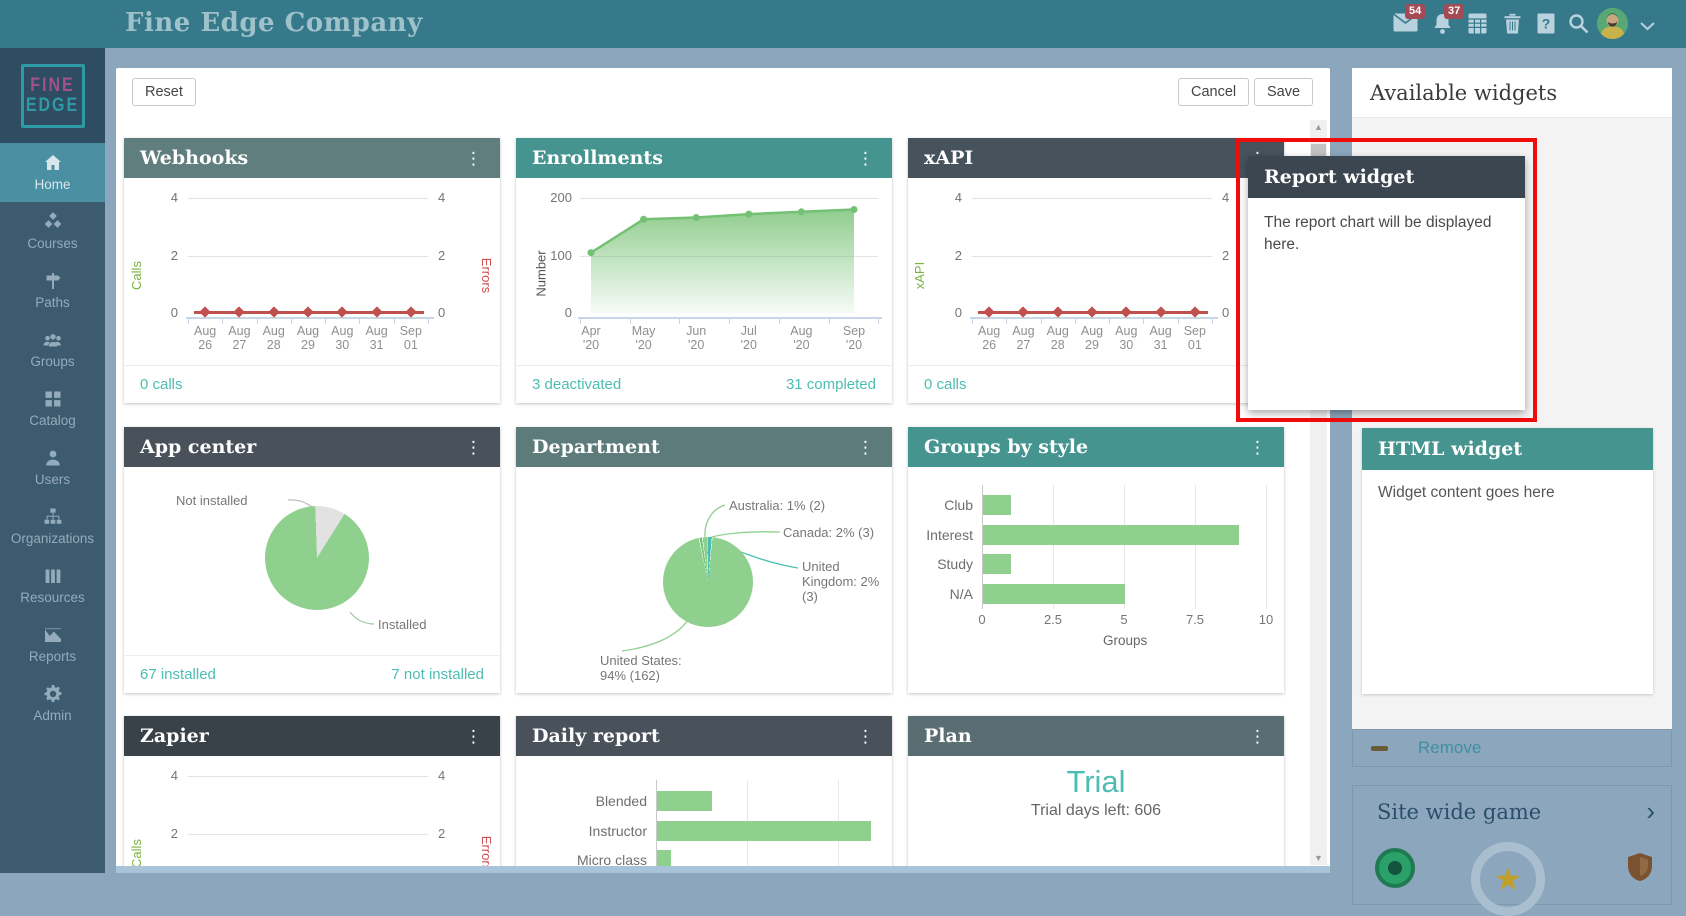 Image resolution: width=1686 pixels, height=916 pixels. I want to click on sidebar-item-users: Users, so click(52, 467).